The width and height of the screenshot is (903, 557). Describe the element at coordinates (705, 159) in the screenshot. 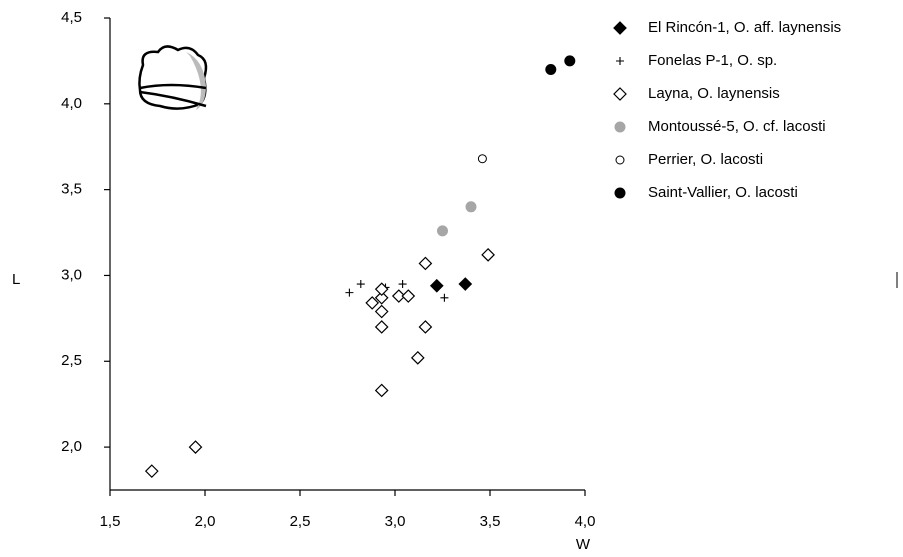

I see `legend-label: Perrier, O. lacosti` at that location.